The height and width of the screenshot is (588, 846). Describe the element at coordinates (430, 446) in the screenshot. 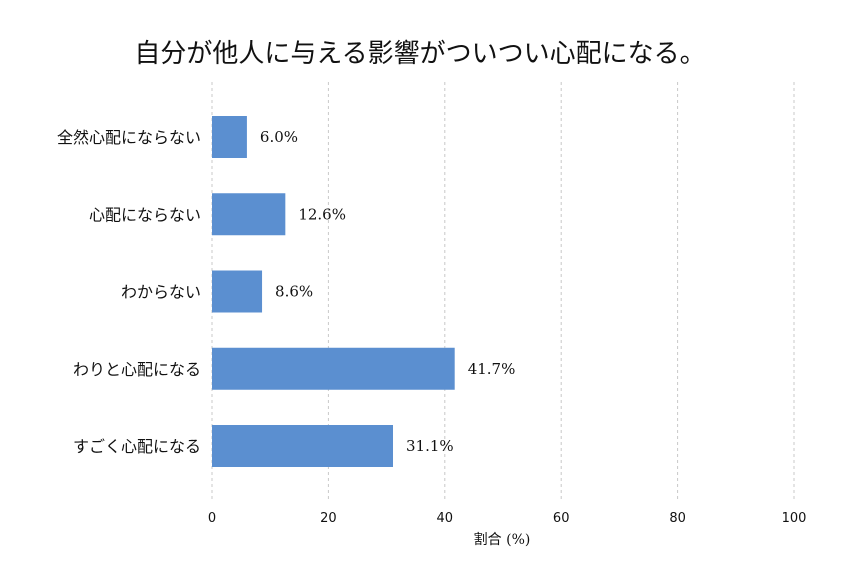

I see `value-label: 31.1%` at that location.